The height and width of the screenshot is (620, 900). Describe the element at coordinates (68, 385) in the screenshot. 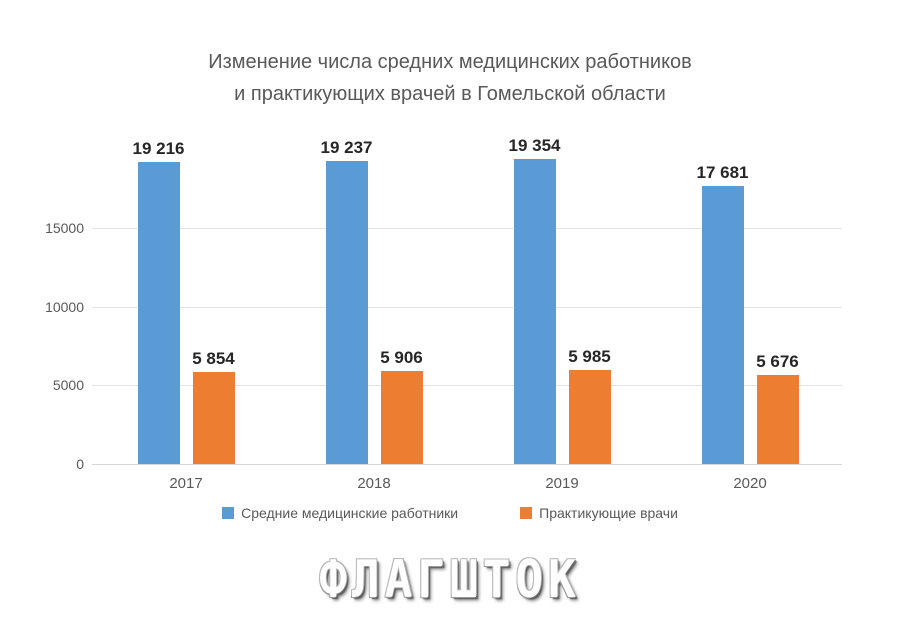

I see `y-axis-tick-5000: 5000` at that location.